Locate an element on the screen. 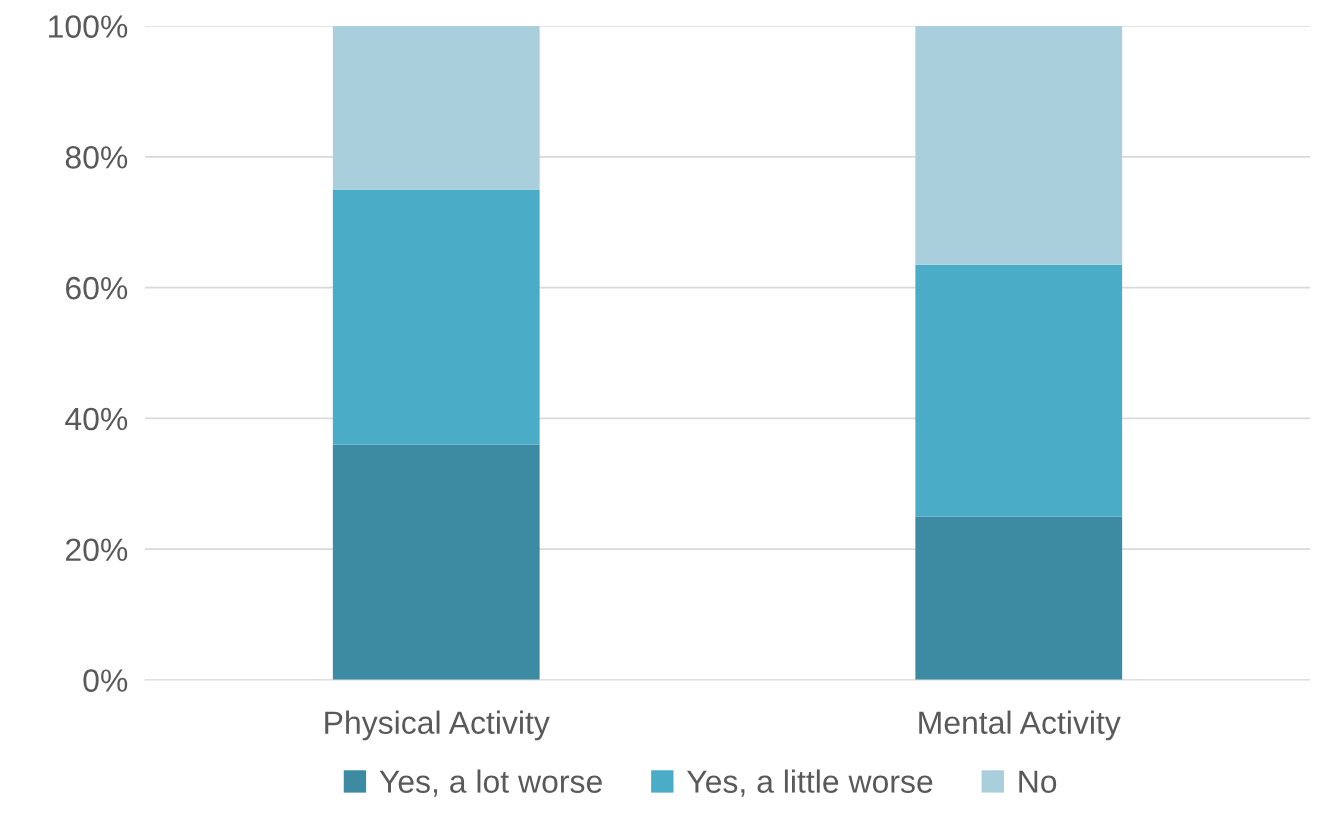 This screenshot has height=828, width=1322. legend-label: Yes, a lot worse is located at coordinates (490, 783).